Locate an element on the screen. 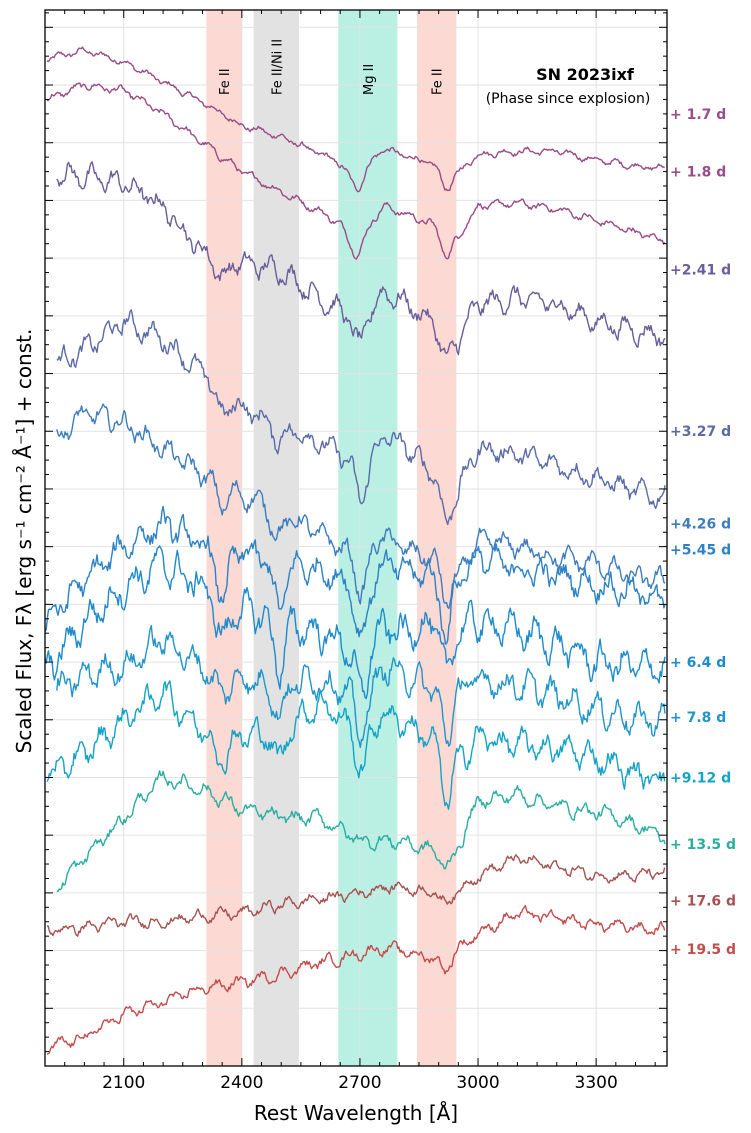  phase-label-4: +4.26 d is located at coordinates (700, 525).